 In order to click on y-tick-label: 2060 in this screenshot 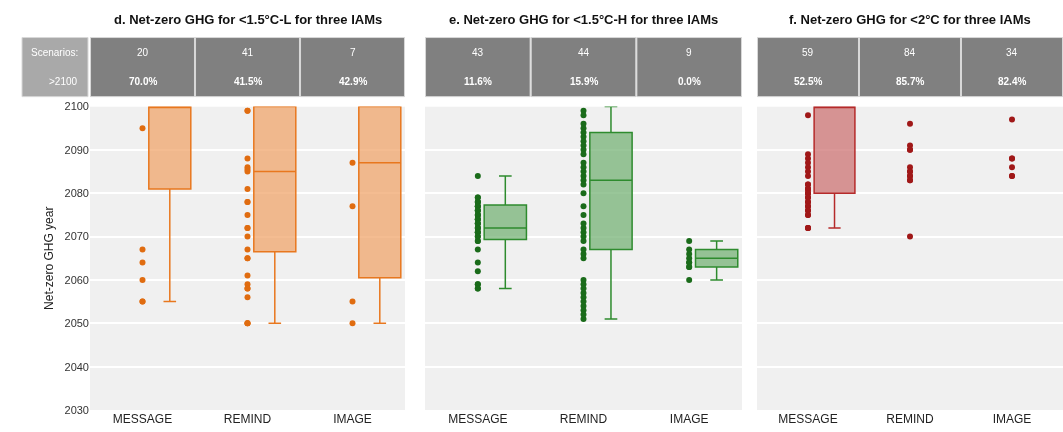, I will do `click(76, 279)`.